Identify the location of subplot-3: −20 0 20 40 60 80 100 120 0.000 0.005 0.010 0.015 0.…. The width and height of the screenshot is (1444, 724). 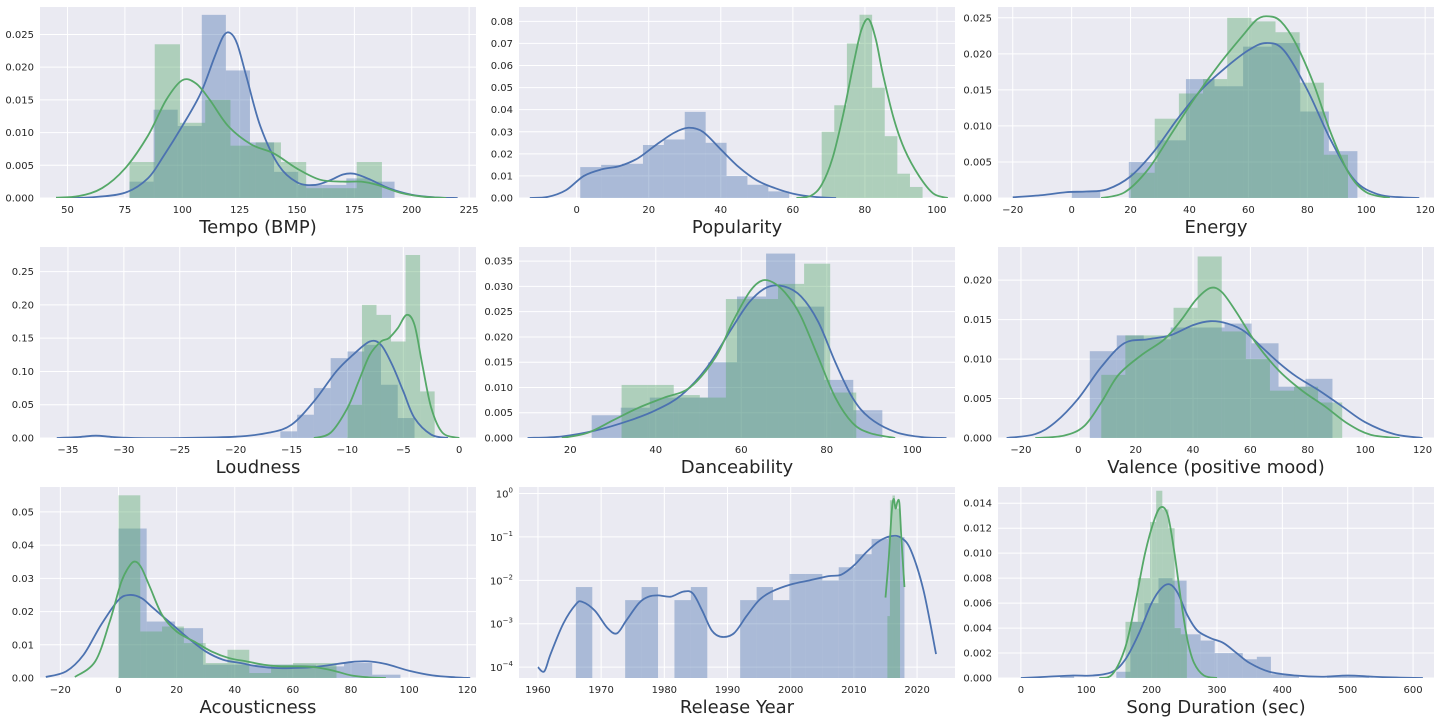
(1199, 122).